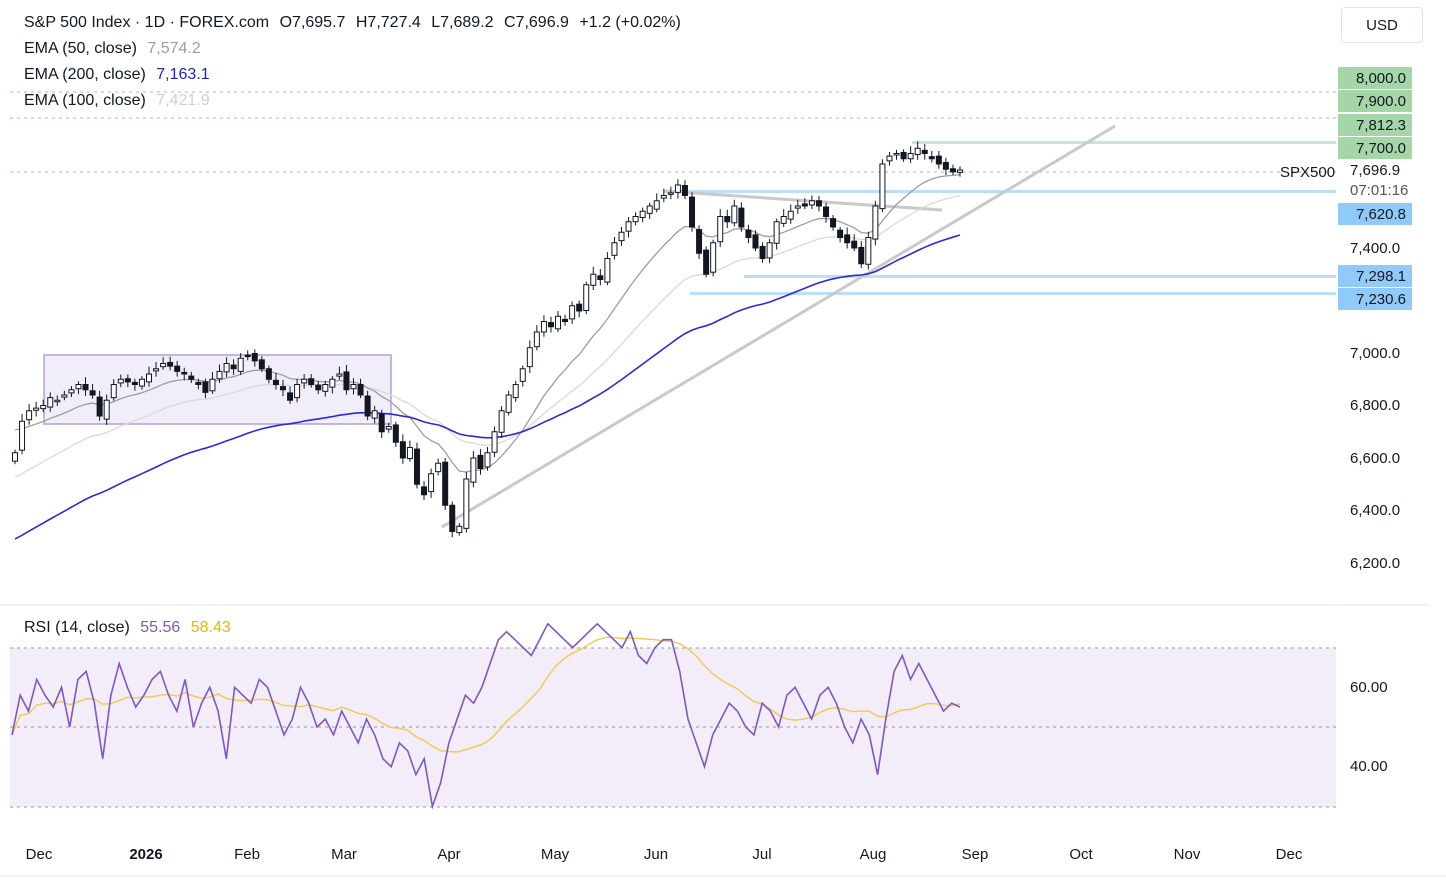  I want to click on rsi-legend: RSI (14, close) 55.56 58.43, so click(127, 628).